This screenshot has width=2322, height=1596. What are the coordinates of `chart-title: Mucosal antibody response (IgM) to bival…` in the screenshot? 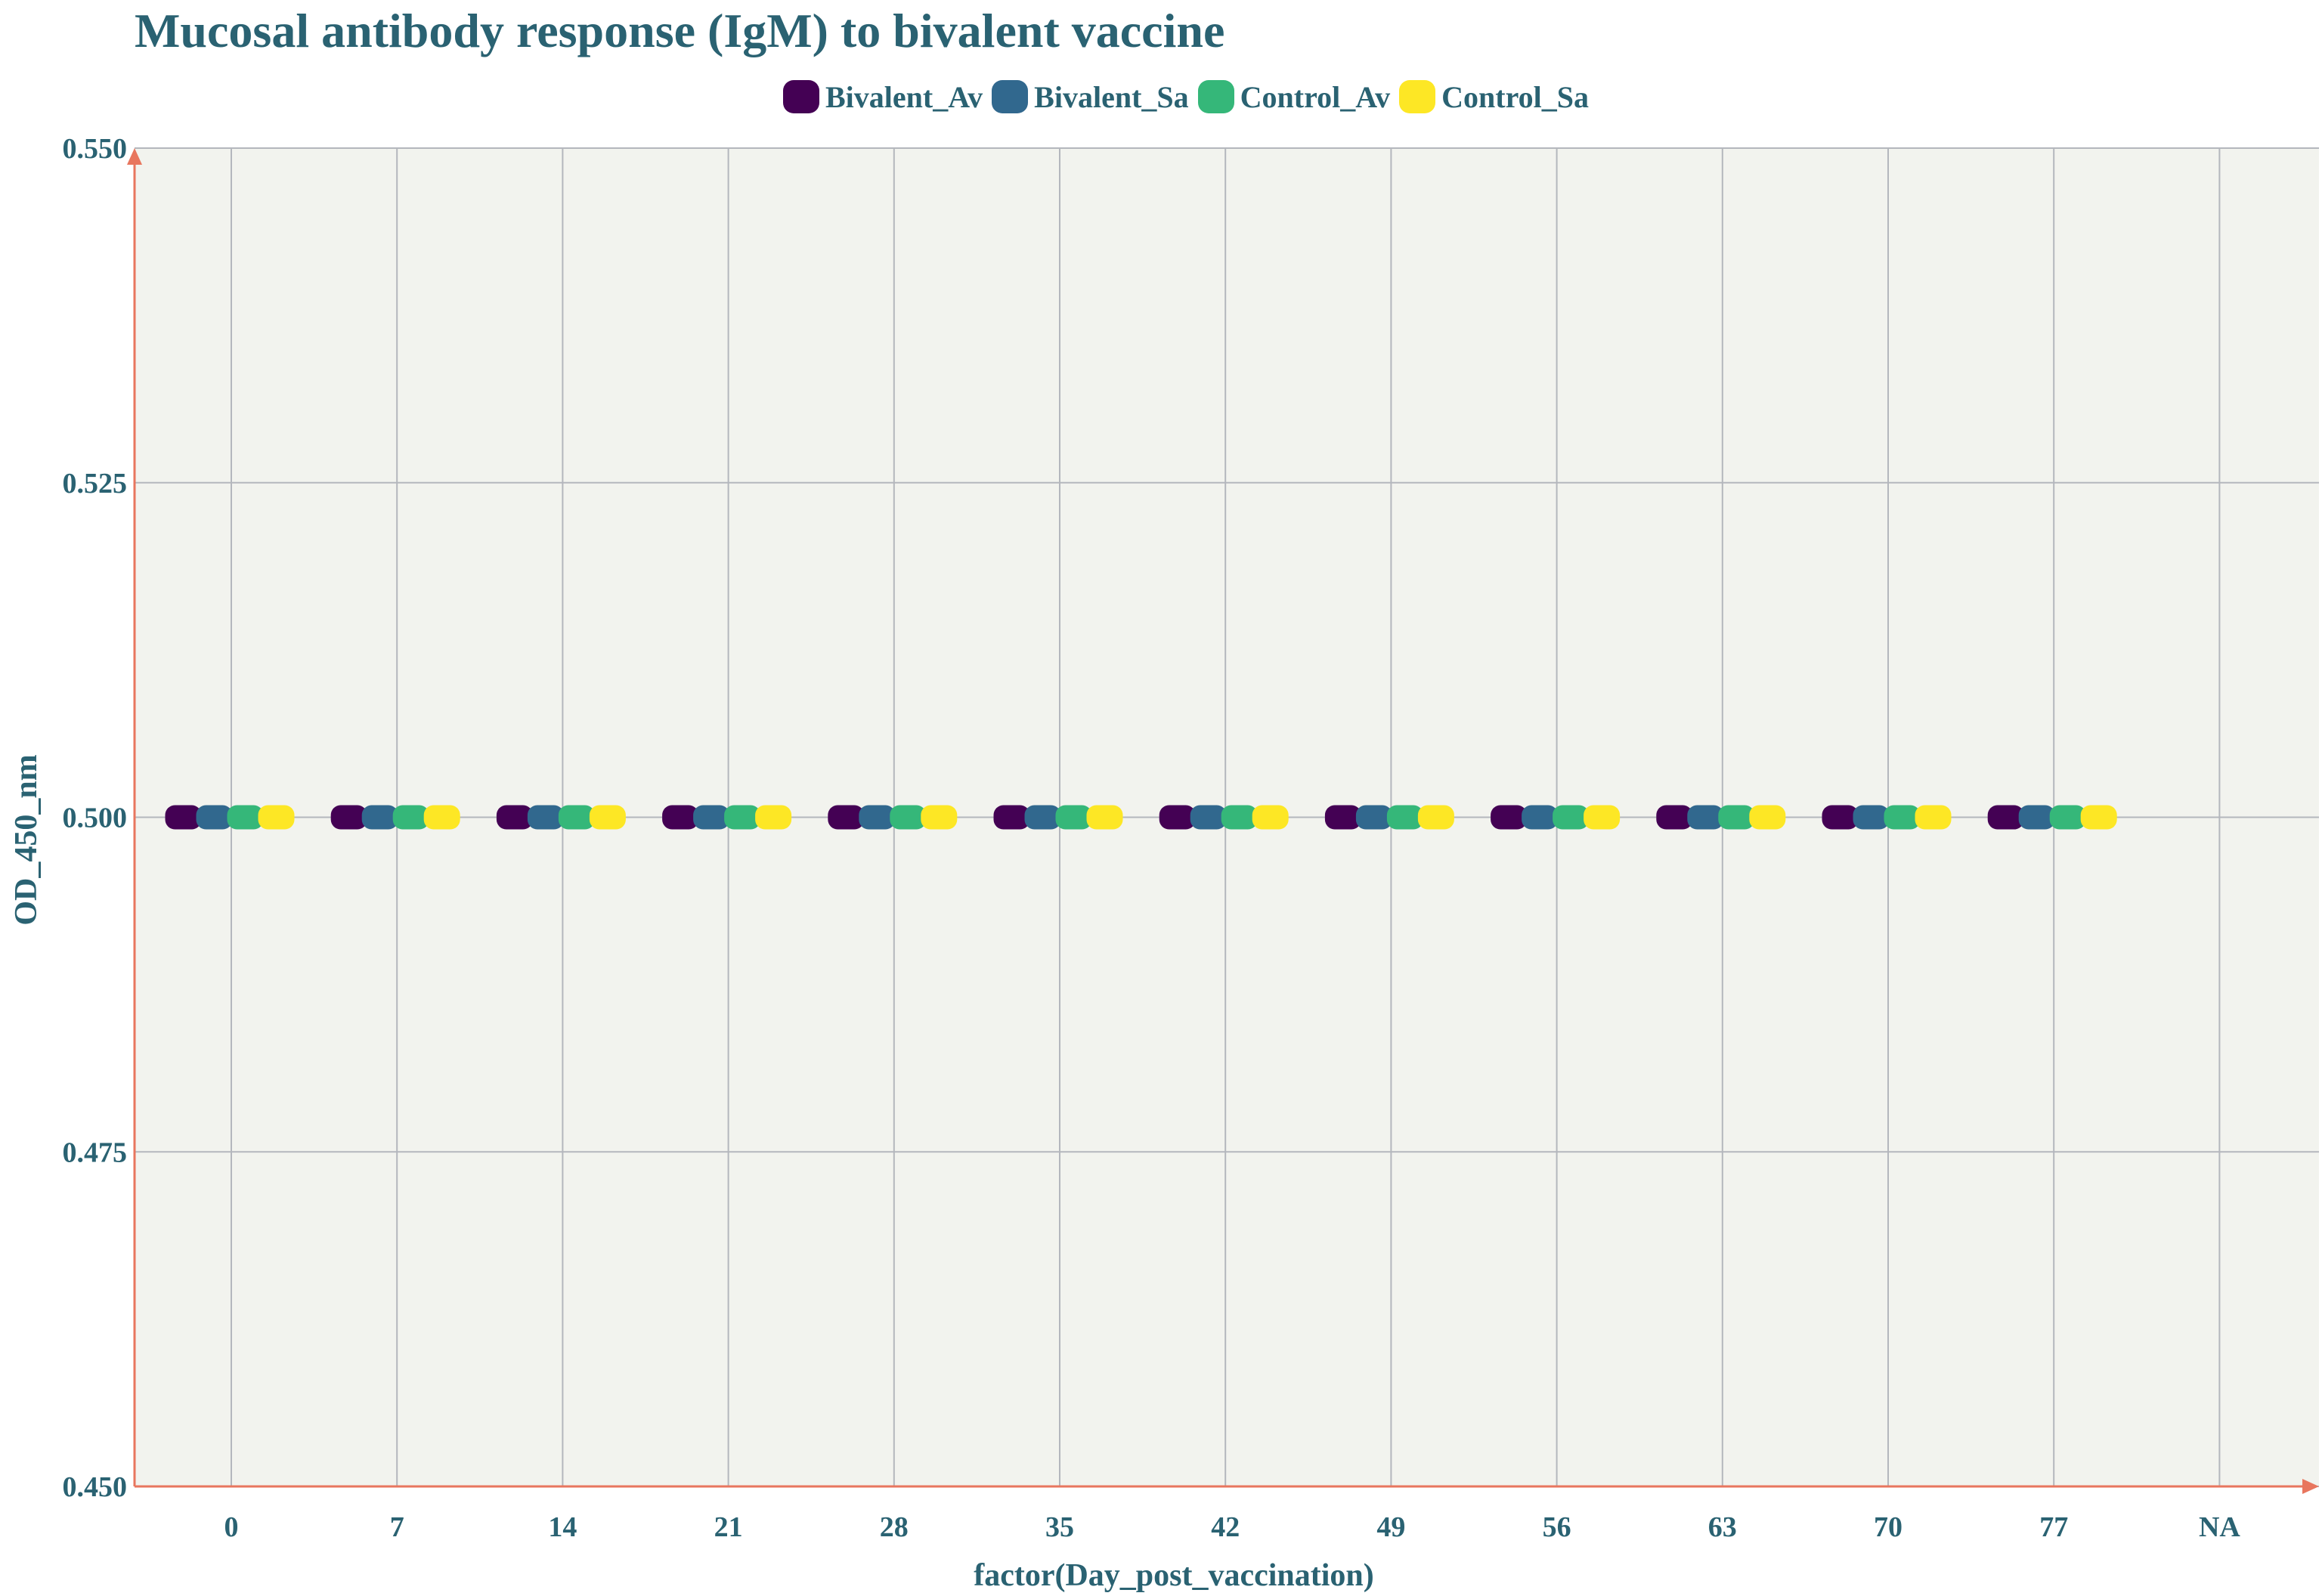 It's located at (680, 30).